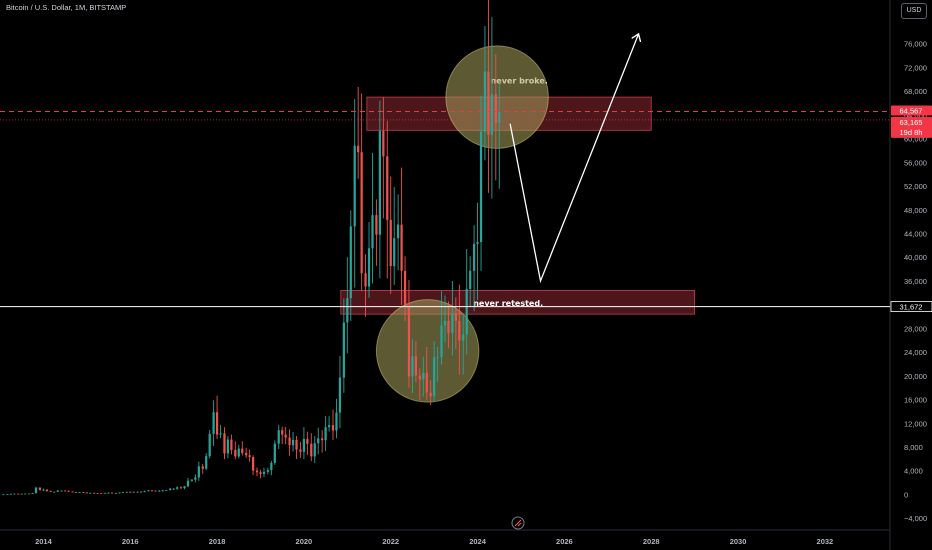 The width and height of the screenshot is (932, 550). Describe the element at coordinates (911, 127) in the screenshot. I see `current-price-badge-bg` at that location.